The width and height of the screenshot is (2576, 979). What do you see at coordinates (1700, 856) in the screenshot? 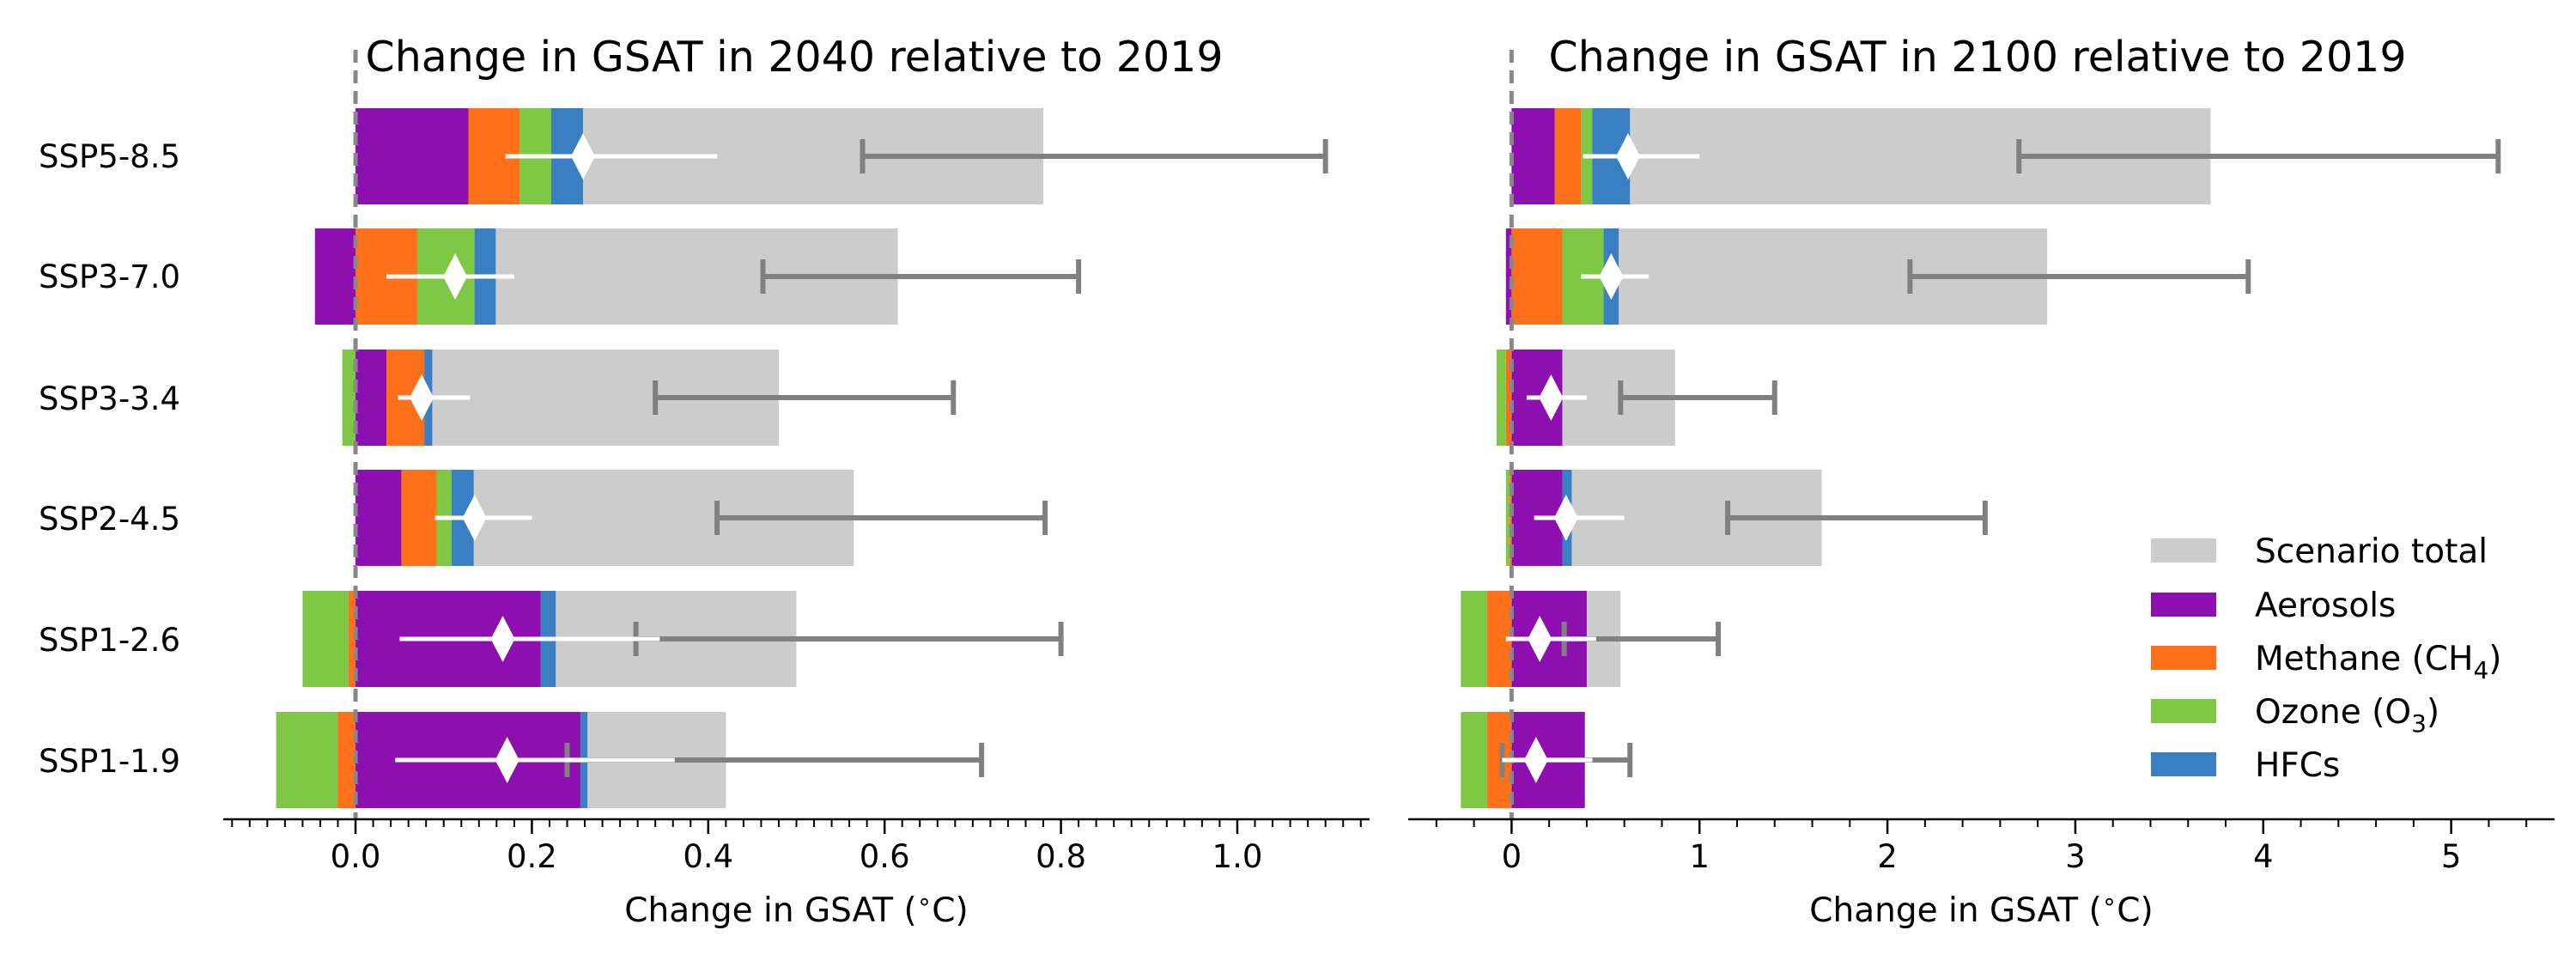
I see `x-tick-label: 1` at bounding box center [1700, 856].